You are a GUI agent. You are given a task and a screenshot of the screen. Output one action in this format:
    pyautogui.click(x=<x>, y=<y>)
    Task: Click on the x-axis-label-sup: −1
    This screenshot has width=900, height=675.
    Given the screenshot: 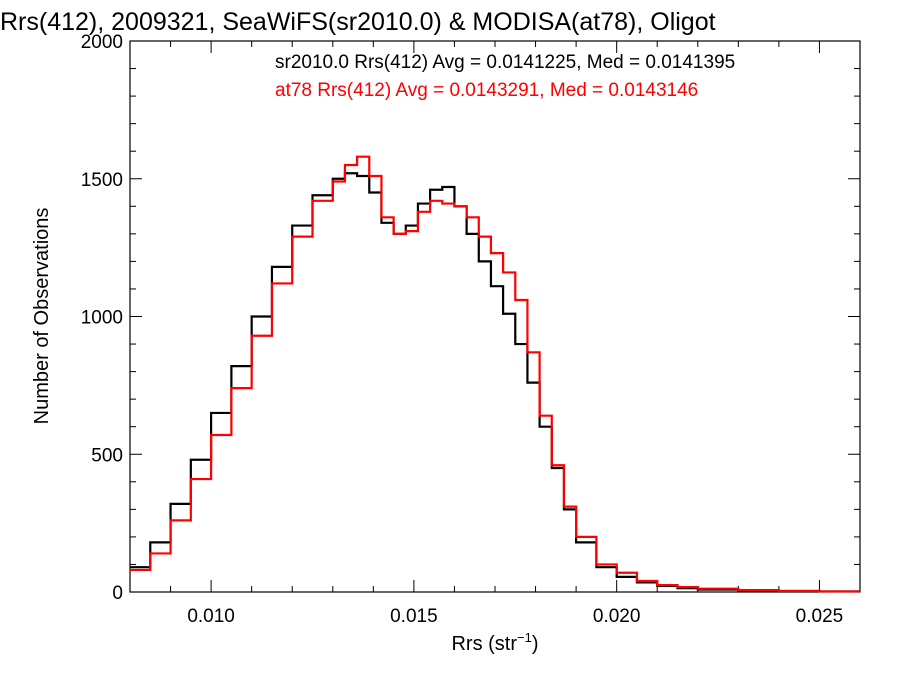 What is the action you would take?
    pyautogui.click(x=524, y=637)
    